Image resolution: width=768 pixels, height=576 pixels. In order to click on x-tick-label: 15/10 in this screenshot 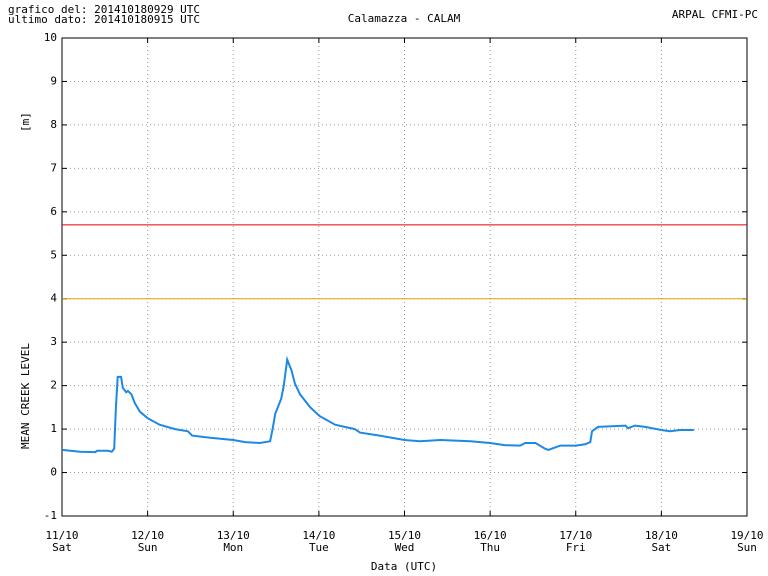, I will do `click(404, 535)`.